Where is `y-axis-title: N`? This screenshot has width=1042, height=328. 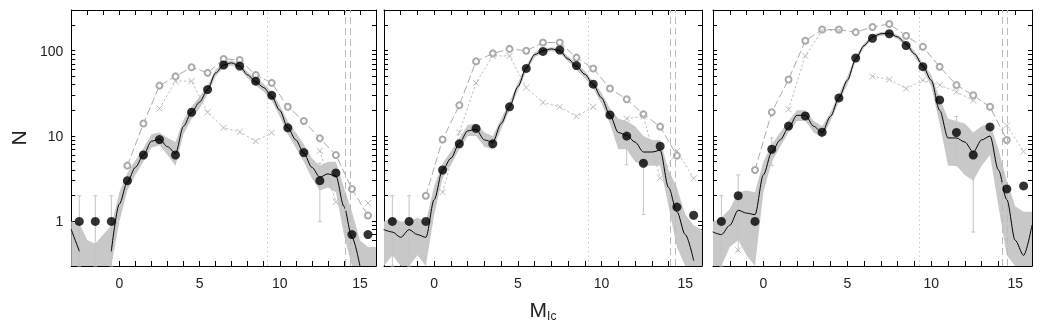
y-axis-title: N is located at coordinates (18, 138).